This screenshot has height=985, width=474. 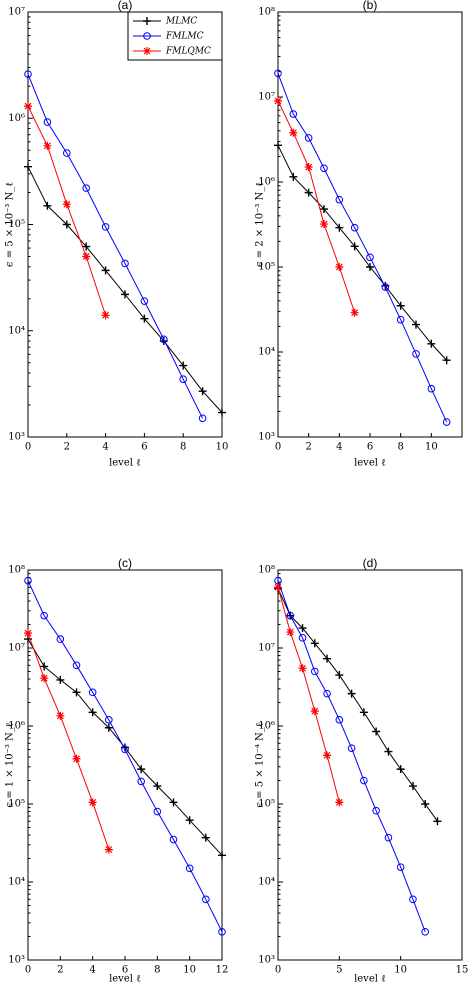 What do you see at coordinates (222, 970) in the screenshot?
I see `x-tick-label: 12` at bounding box center [222, 970].